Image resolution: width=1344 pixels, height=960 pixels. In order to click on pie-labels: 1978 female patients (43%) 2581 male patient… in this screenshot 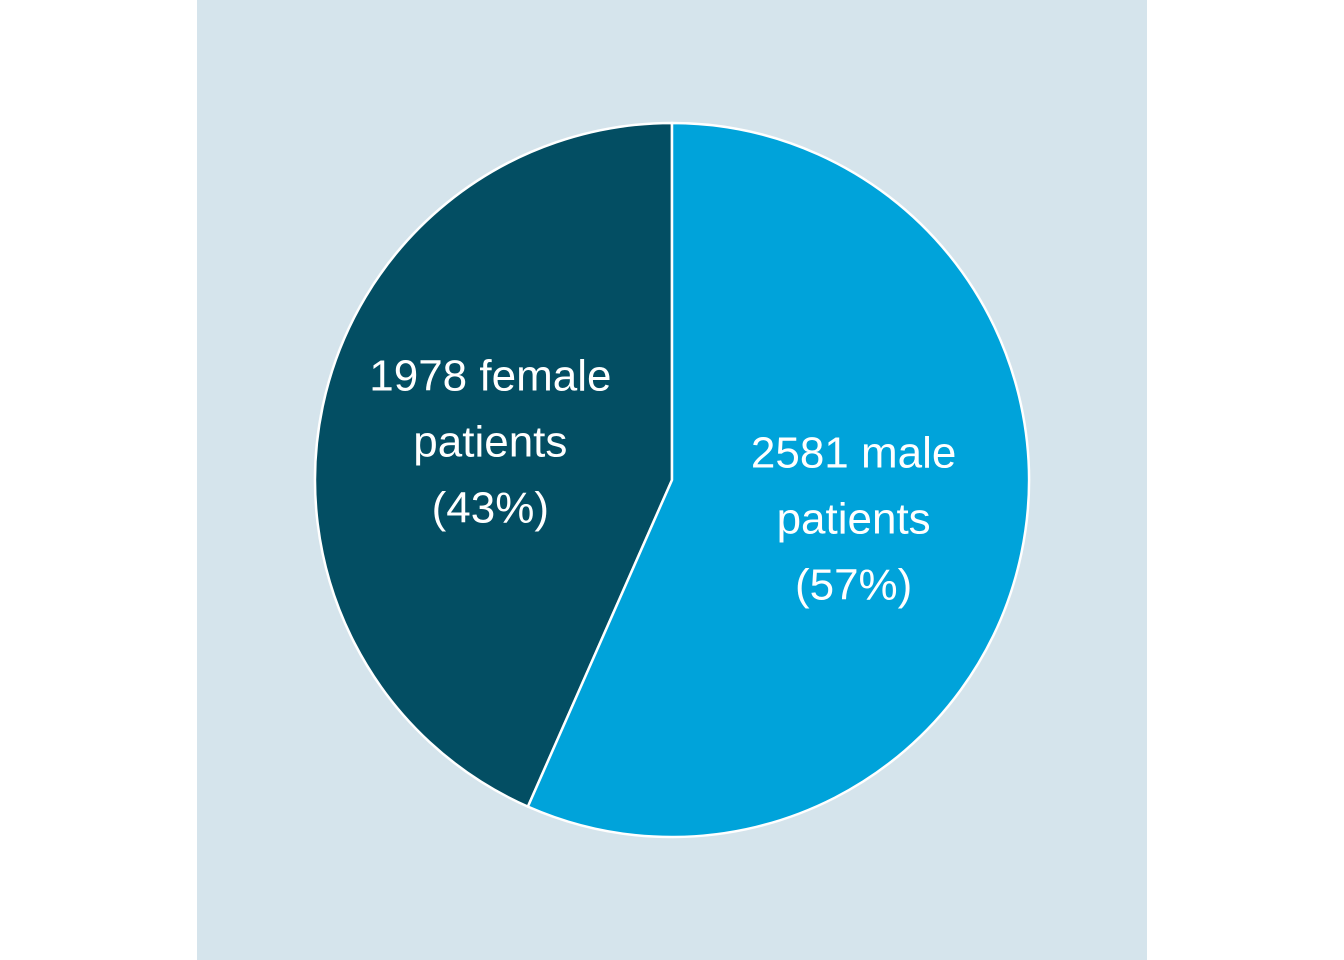, I will do `click(662, 481)`.